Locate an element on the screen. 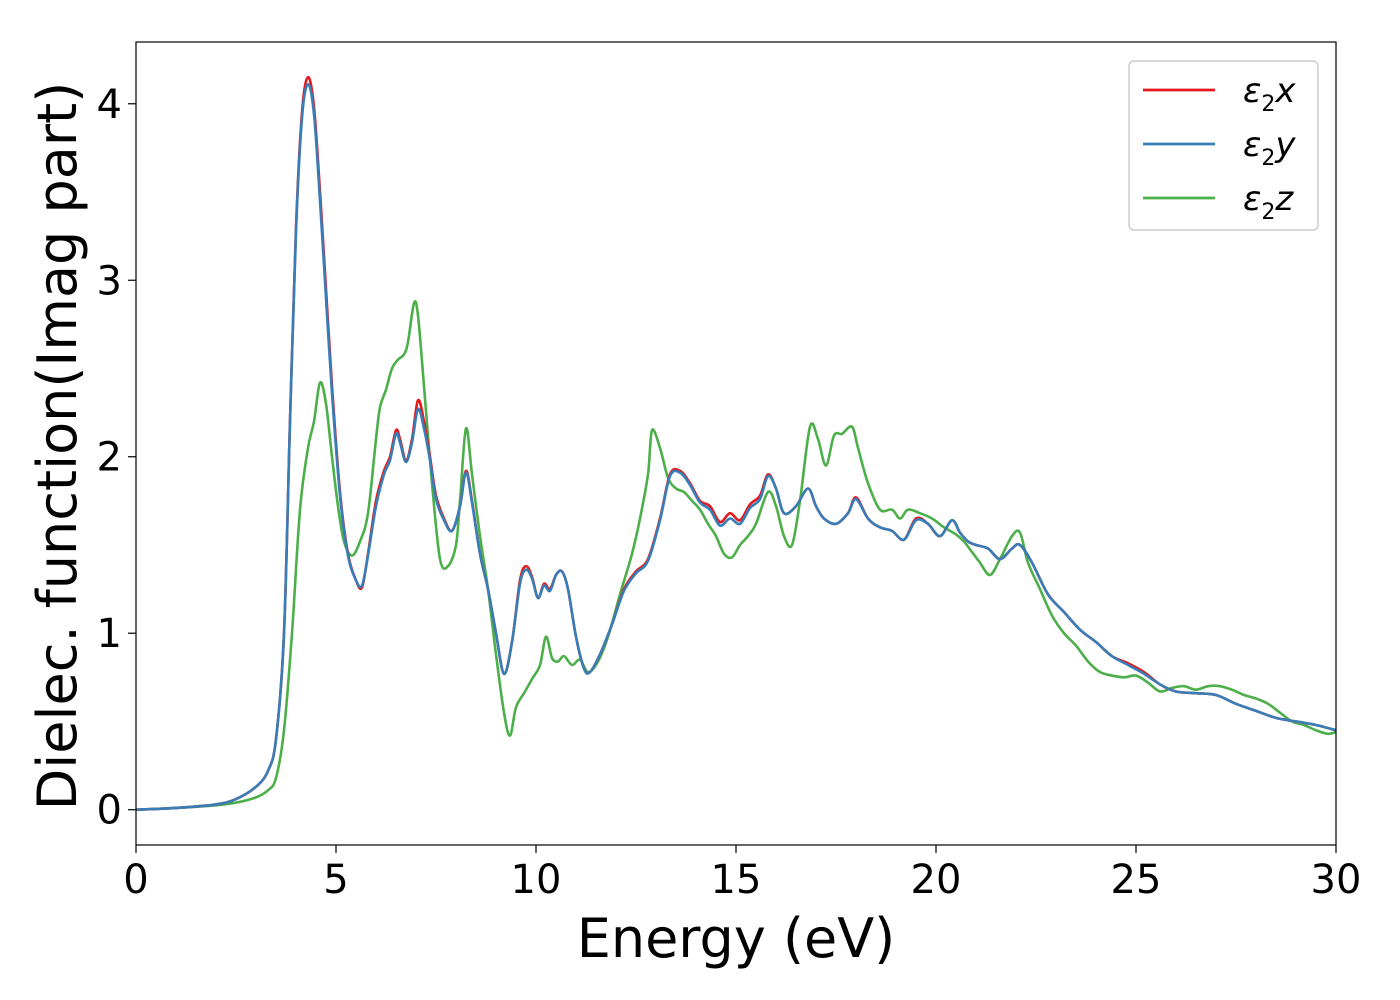  y-tick-label: 3 is located at coordinates (109, 281).